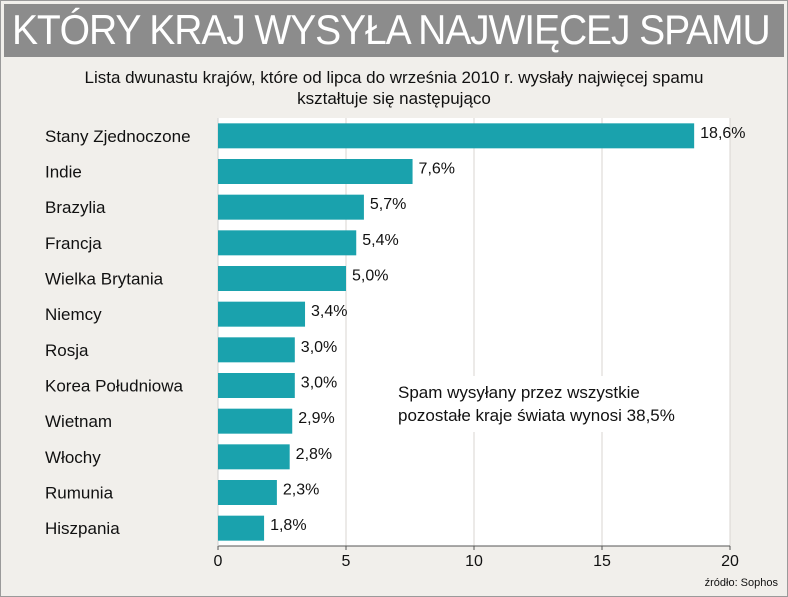  What do you see at coordinates (301, 490) in the screenshot?
I see `value-label: 2,3%` at bounding box center [301, 490].